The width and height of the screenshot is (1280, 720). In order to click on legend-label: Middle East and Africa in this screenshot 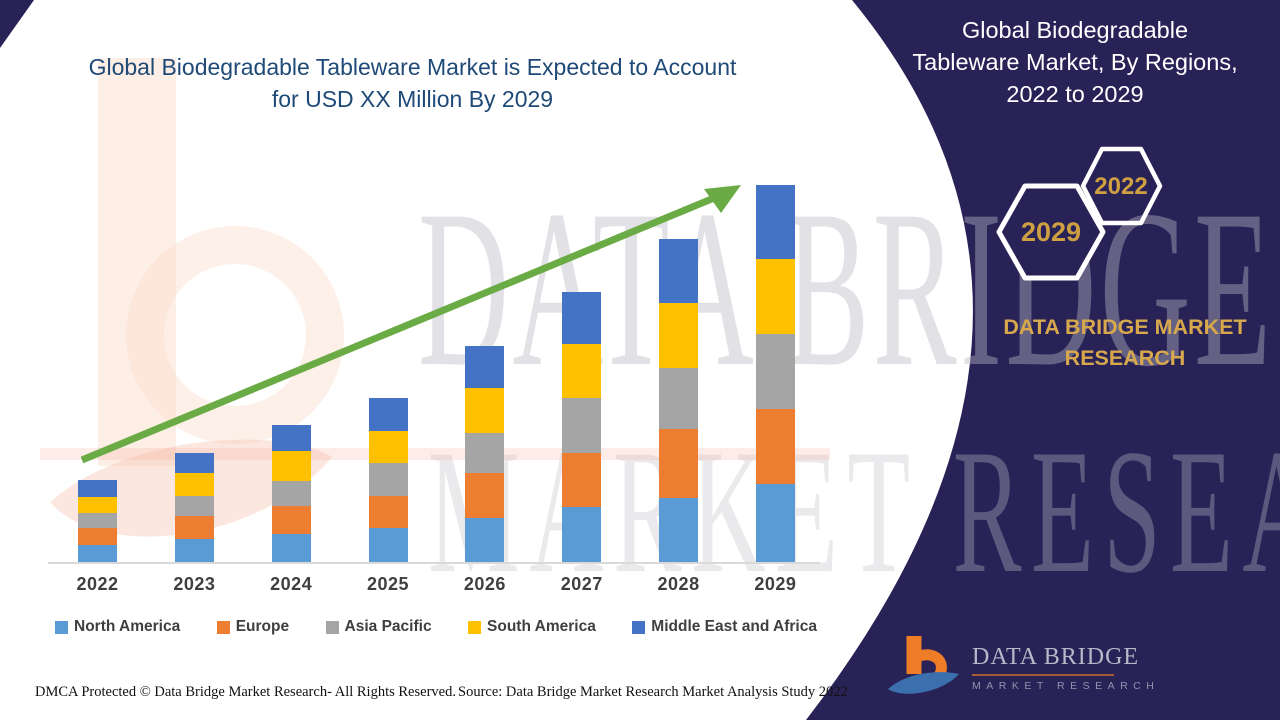, I will do `click(734, 626)`.